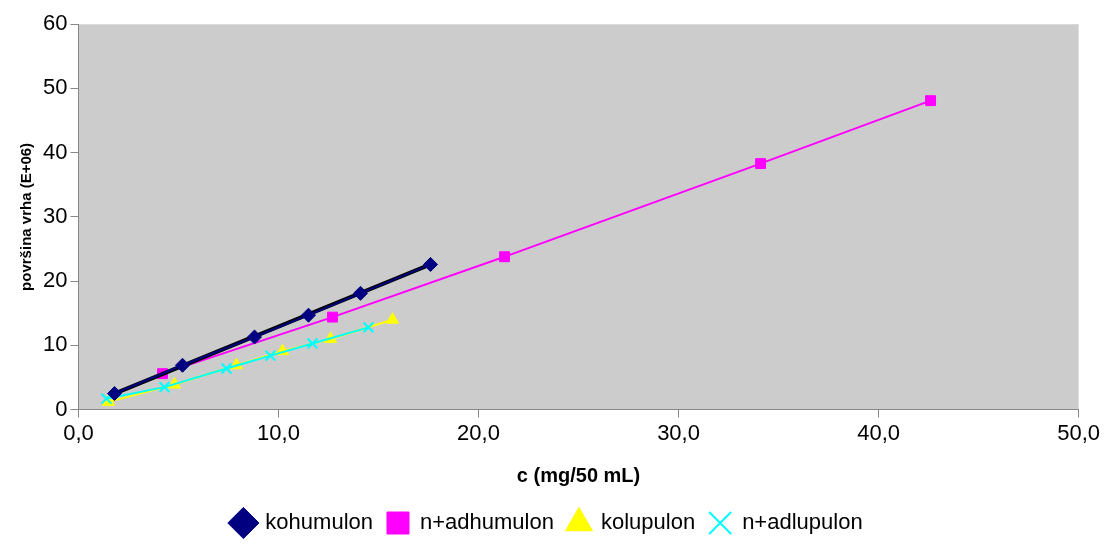  What do you see at coordinates (278, 432) in the screenshot?
I see `x-tick-label: 10,0` at bounding box center [278, 432].